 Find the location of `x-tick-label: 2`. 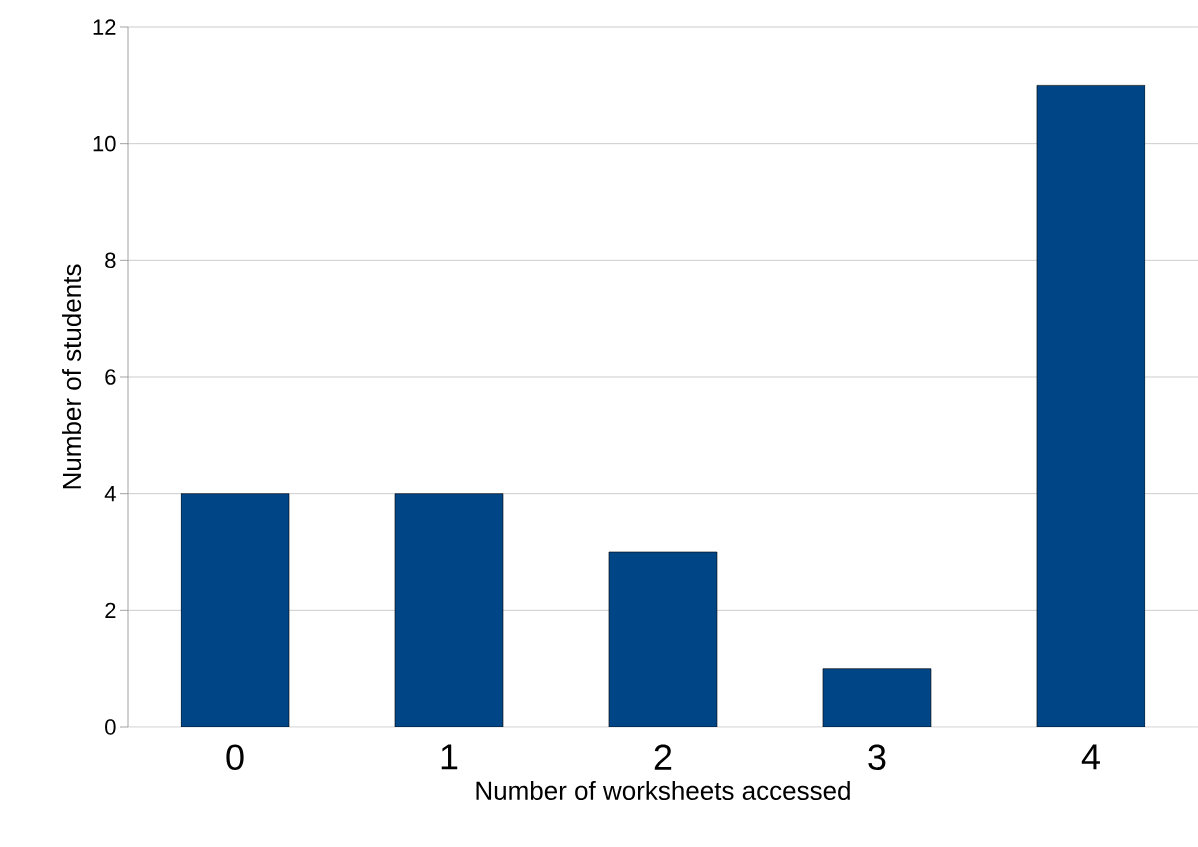

x-tick-label: 2 is located at coordinates (663, 757).